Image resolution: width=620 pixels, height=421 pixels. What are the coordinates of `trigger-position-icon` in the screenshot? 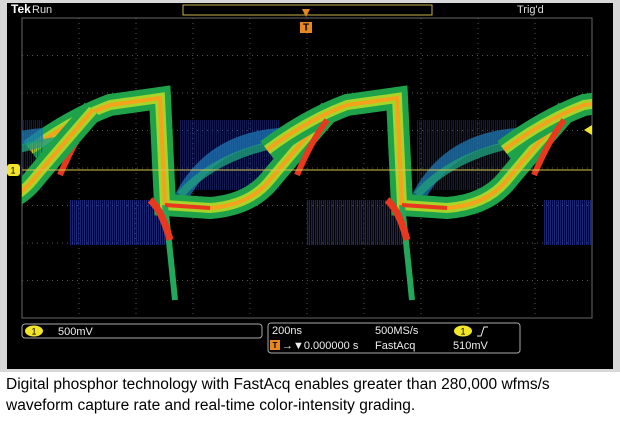 It's located at (275, 345).